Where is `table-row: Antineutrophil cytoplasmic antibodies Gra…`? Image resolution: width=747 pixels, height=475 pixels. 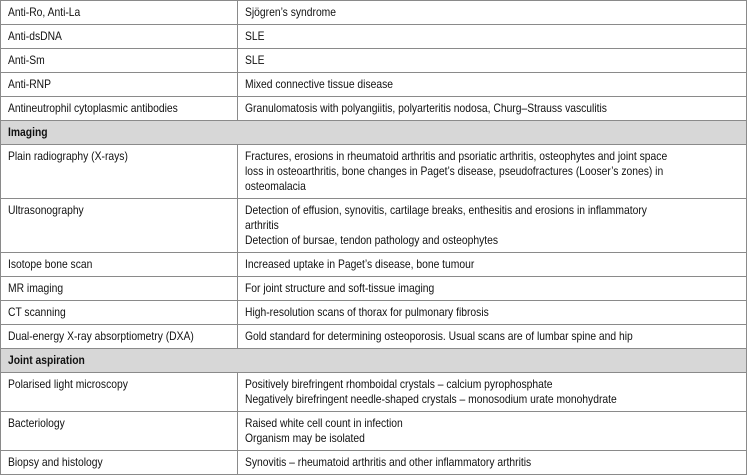
table-row: Antineutrophil cytoplasmic antibodies Gra… is located at coordinates (373, 108).